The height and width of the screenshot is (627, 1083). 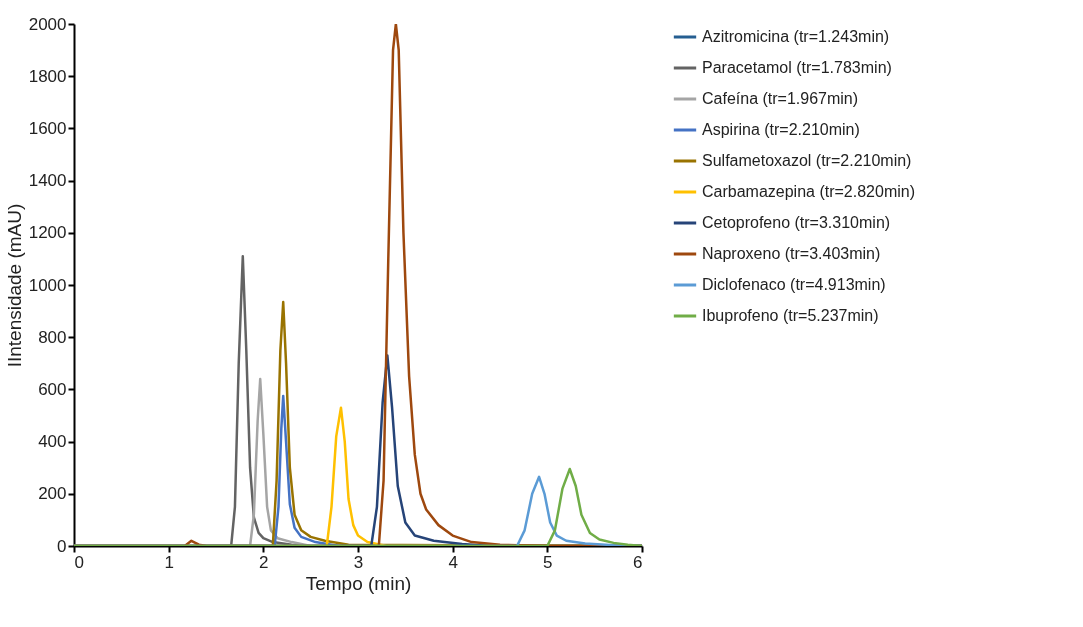 I want to click on x-tick-label: 3, so click(x=358, y=562).